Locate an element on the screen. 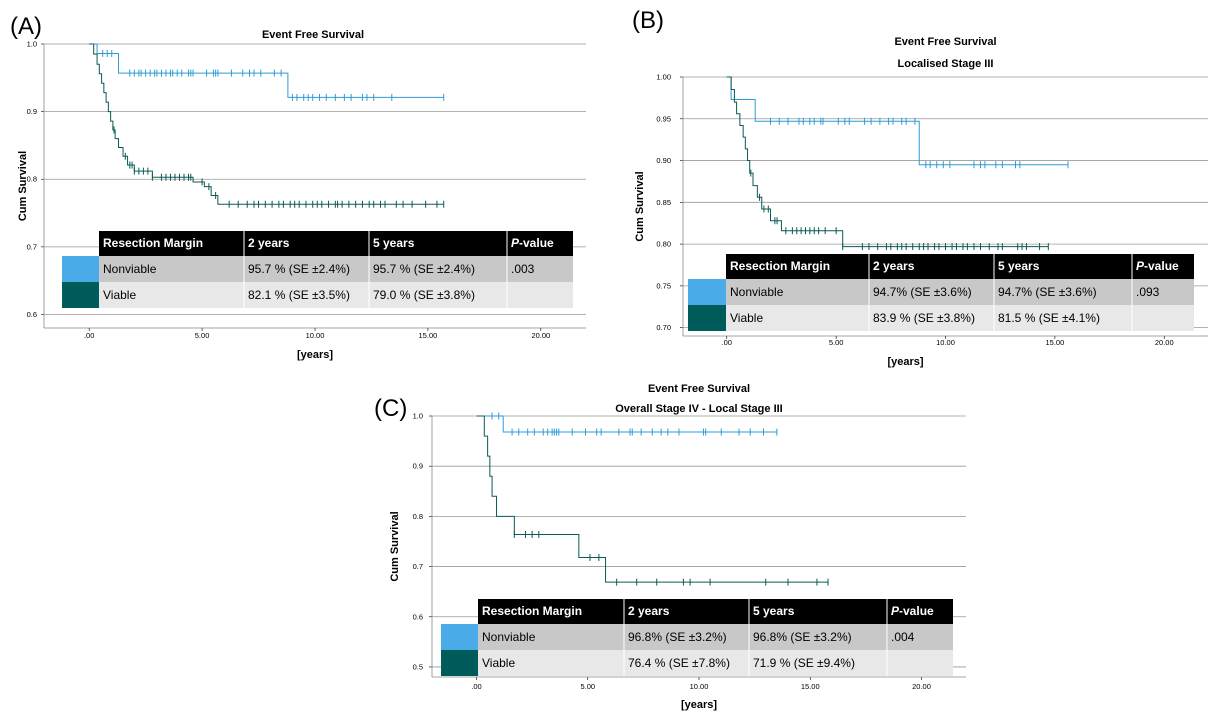 The width and height of the screenshot is (1208, 718). table-cell: .003 is located at coordinates (523, 269).